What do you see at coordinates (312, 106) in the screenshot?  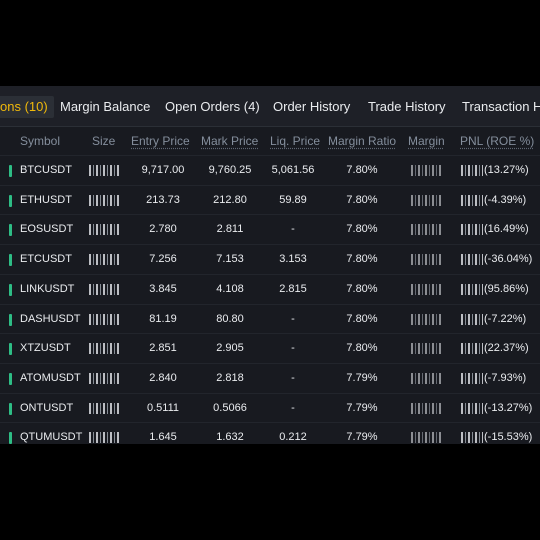 I see `tab-order-history: Order History` at bounding box center [312, 106].